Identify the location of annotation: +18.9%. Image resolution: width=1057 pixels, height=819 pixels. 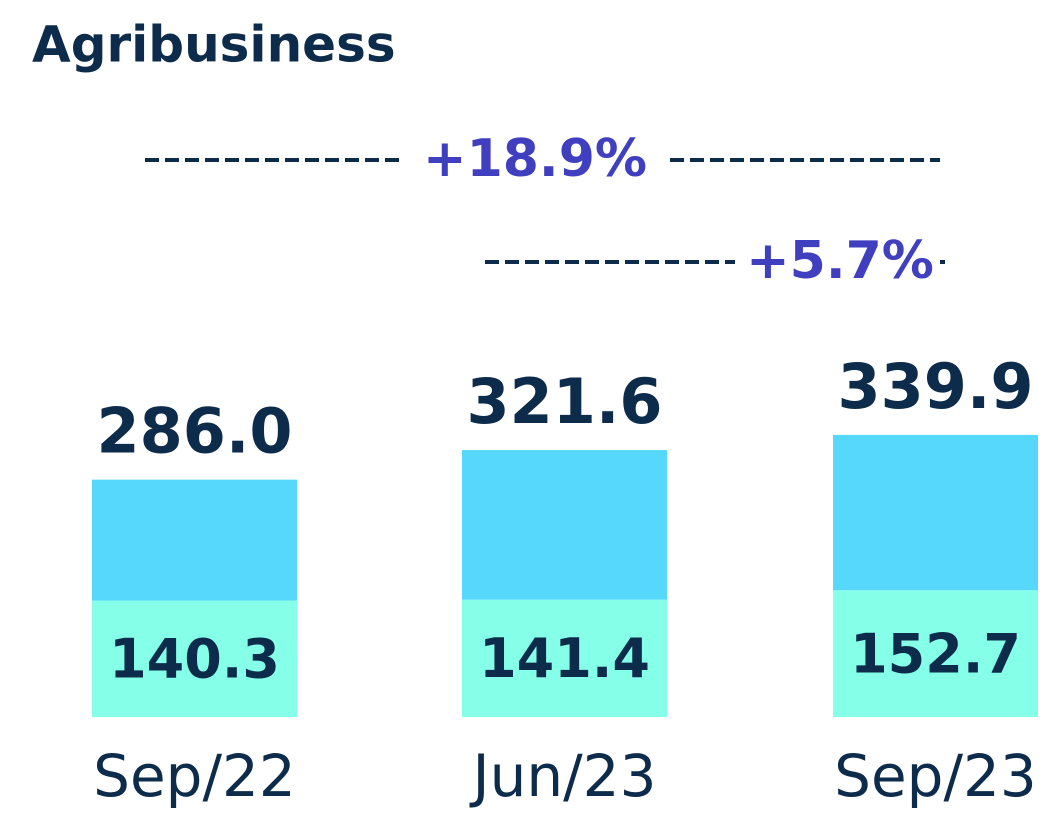
(535, 159).